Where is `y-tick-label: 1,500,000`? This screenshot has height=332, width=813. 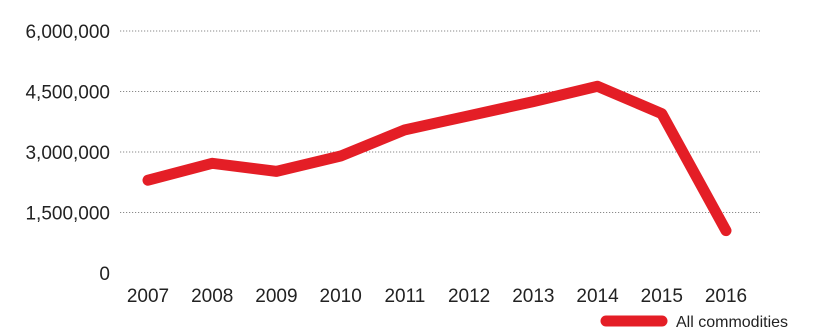 y-tick-label: 1,500,000 is located at coordinates (67, 214).